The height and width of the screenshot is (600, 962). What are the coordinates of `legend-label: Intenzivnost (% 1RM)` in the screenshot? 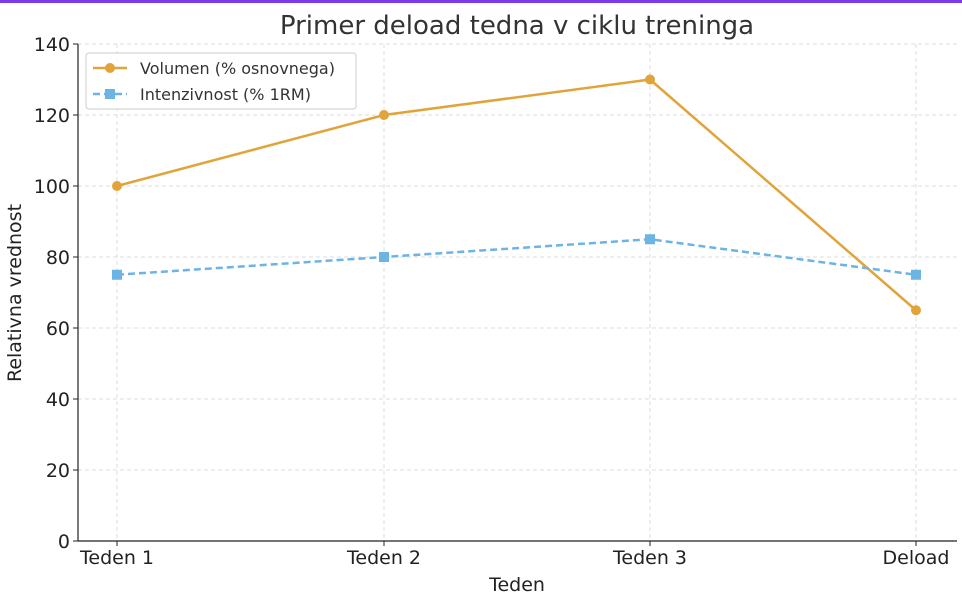 It's located at (225, 94).